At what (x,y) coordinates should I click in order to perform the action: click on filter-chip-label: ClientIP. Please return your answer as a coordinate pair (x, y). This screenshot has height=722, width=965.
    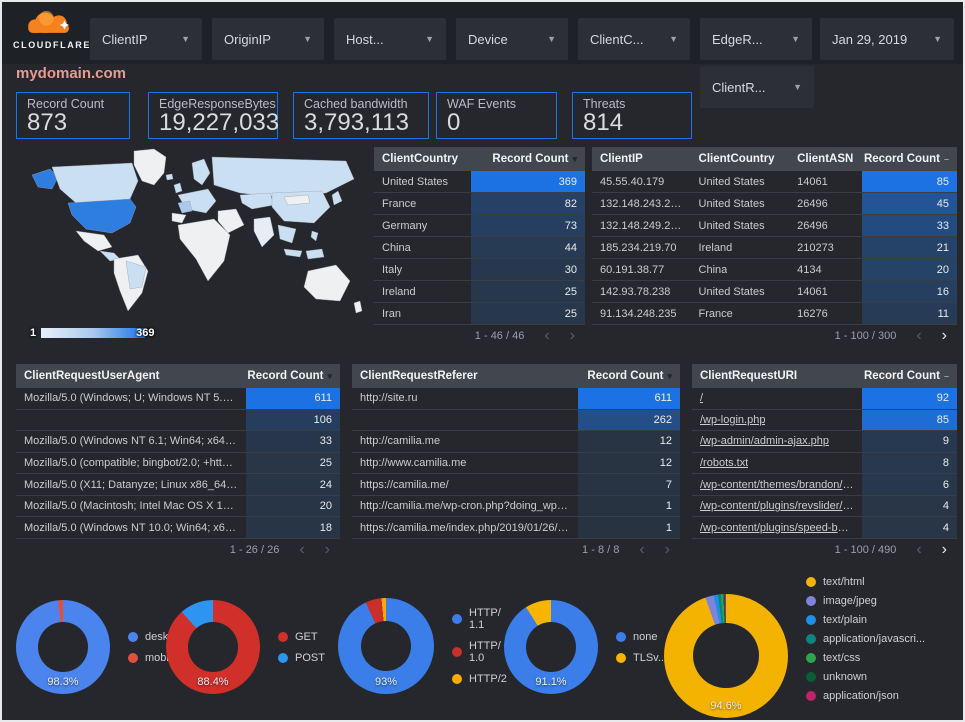
    Looking at the image, I should click on (125, 39).